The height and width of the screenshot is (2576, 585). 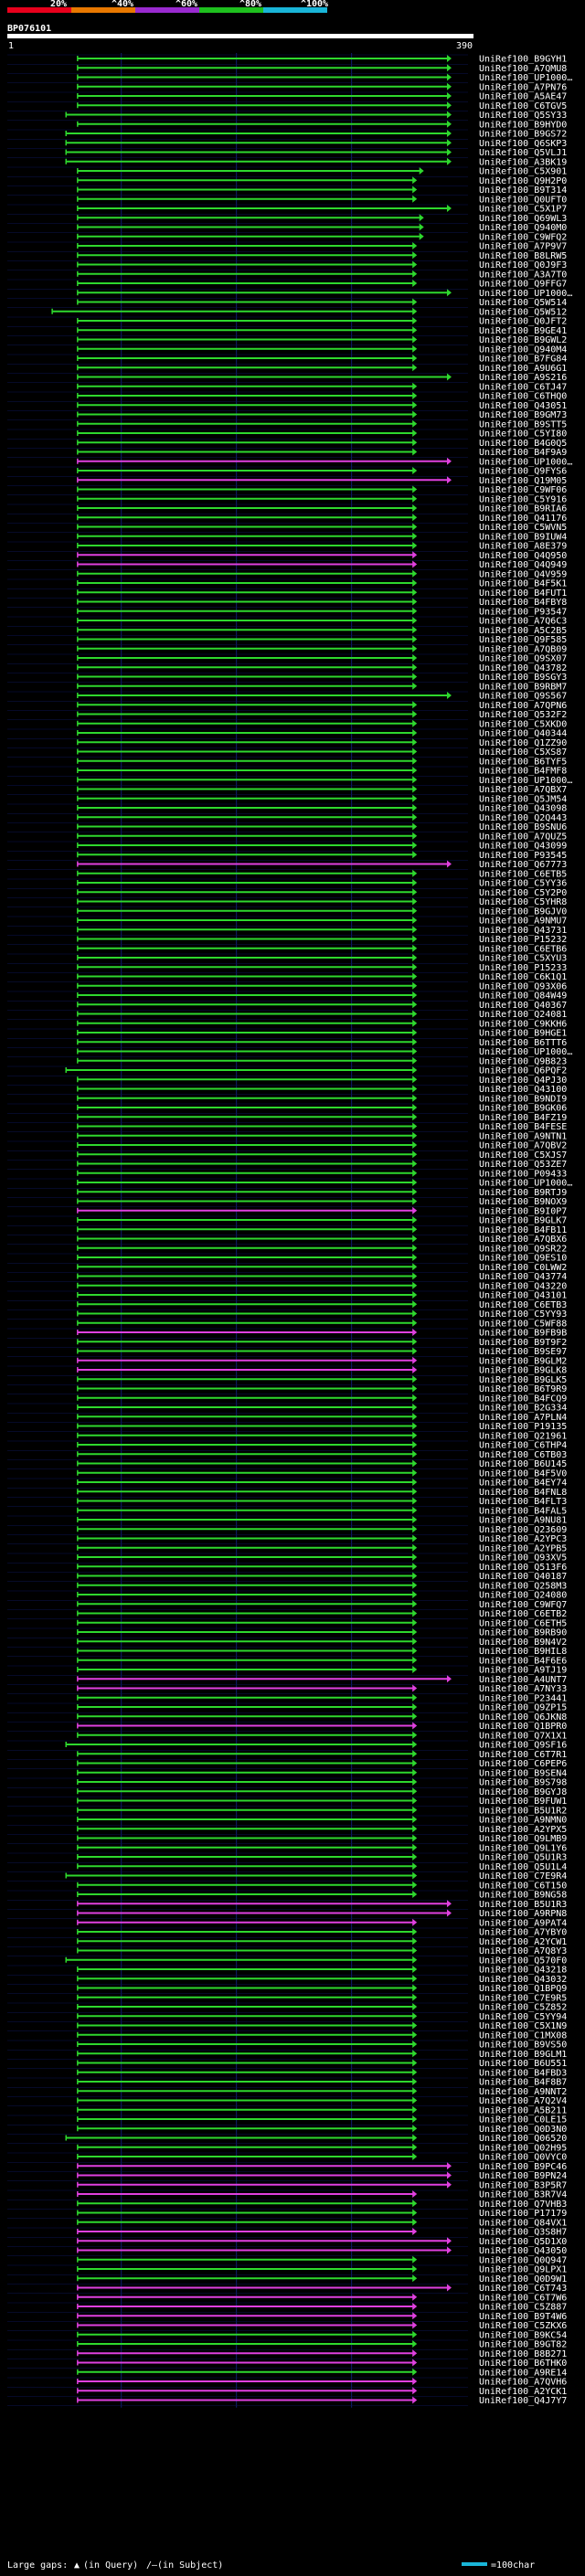 What do you see at coordinates (523, 697) in the screenshot?
I see `hit-label: UniRef100_Q9S567` at bounding box center [523, 697].